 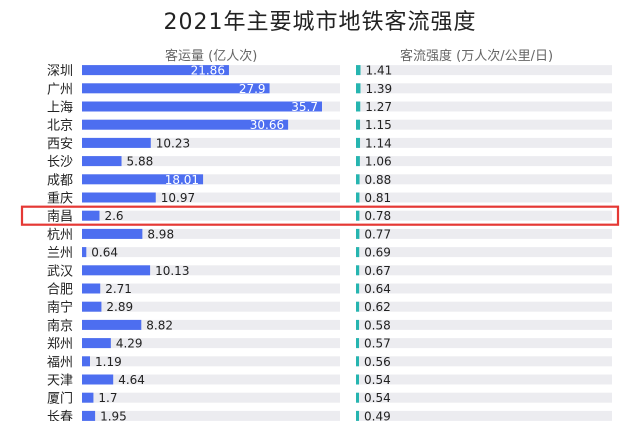 What do you see at coordinates (178, 198) in the screenshot?
I see `volume-value-label: 10.97` at bounding box center [178, 198].